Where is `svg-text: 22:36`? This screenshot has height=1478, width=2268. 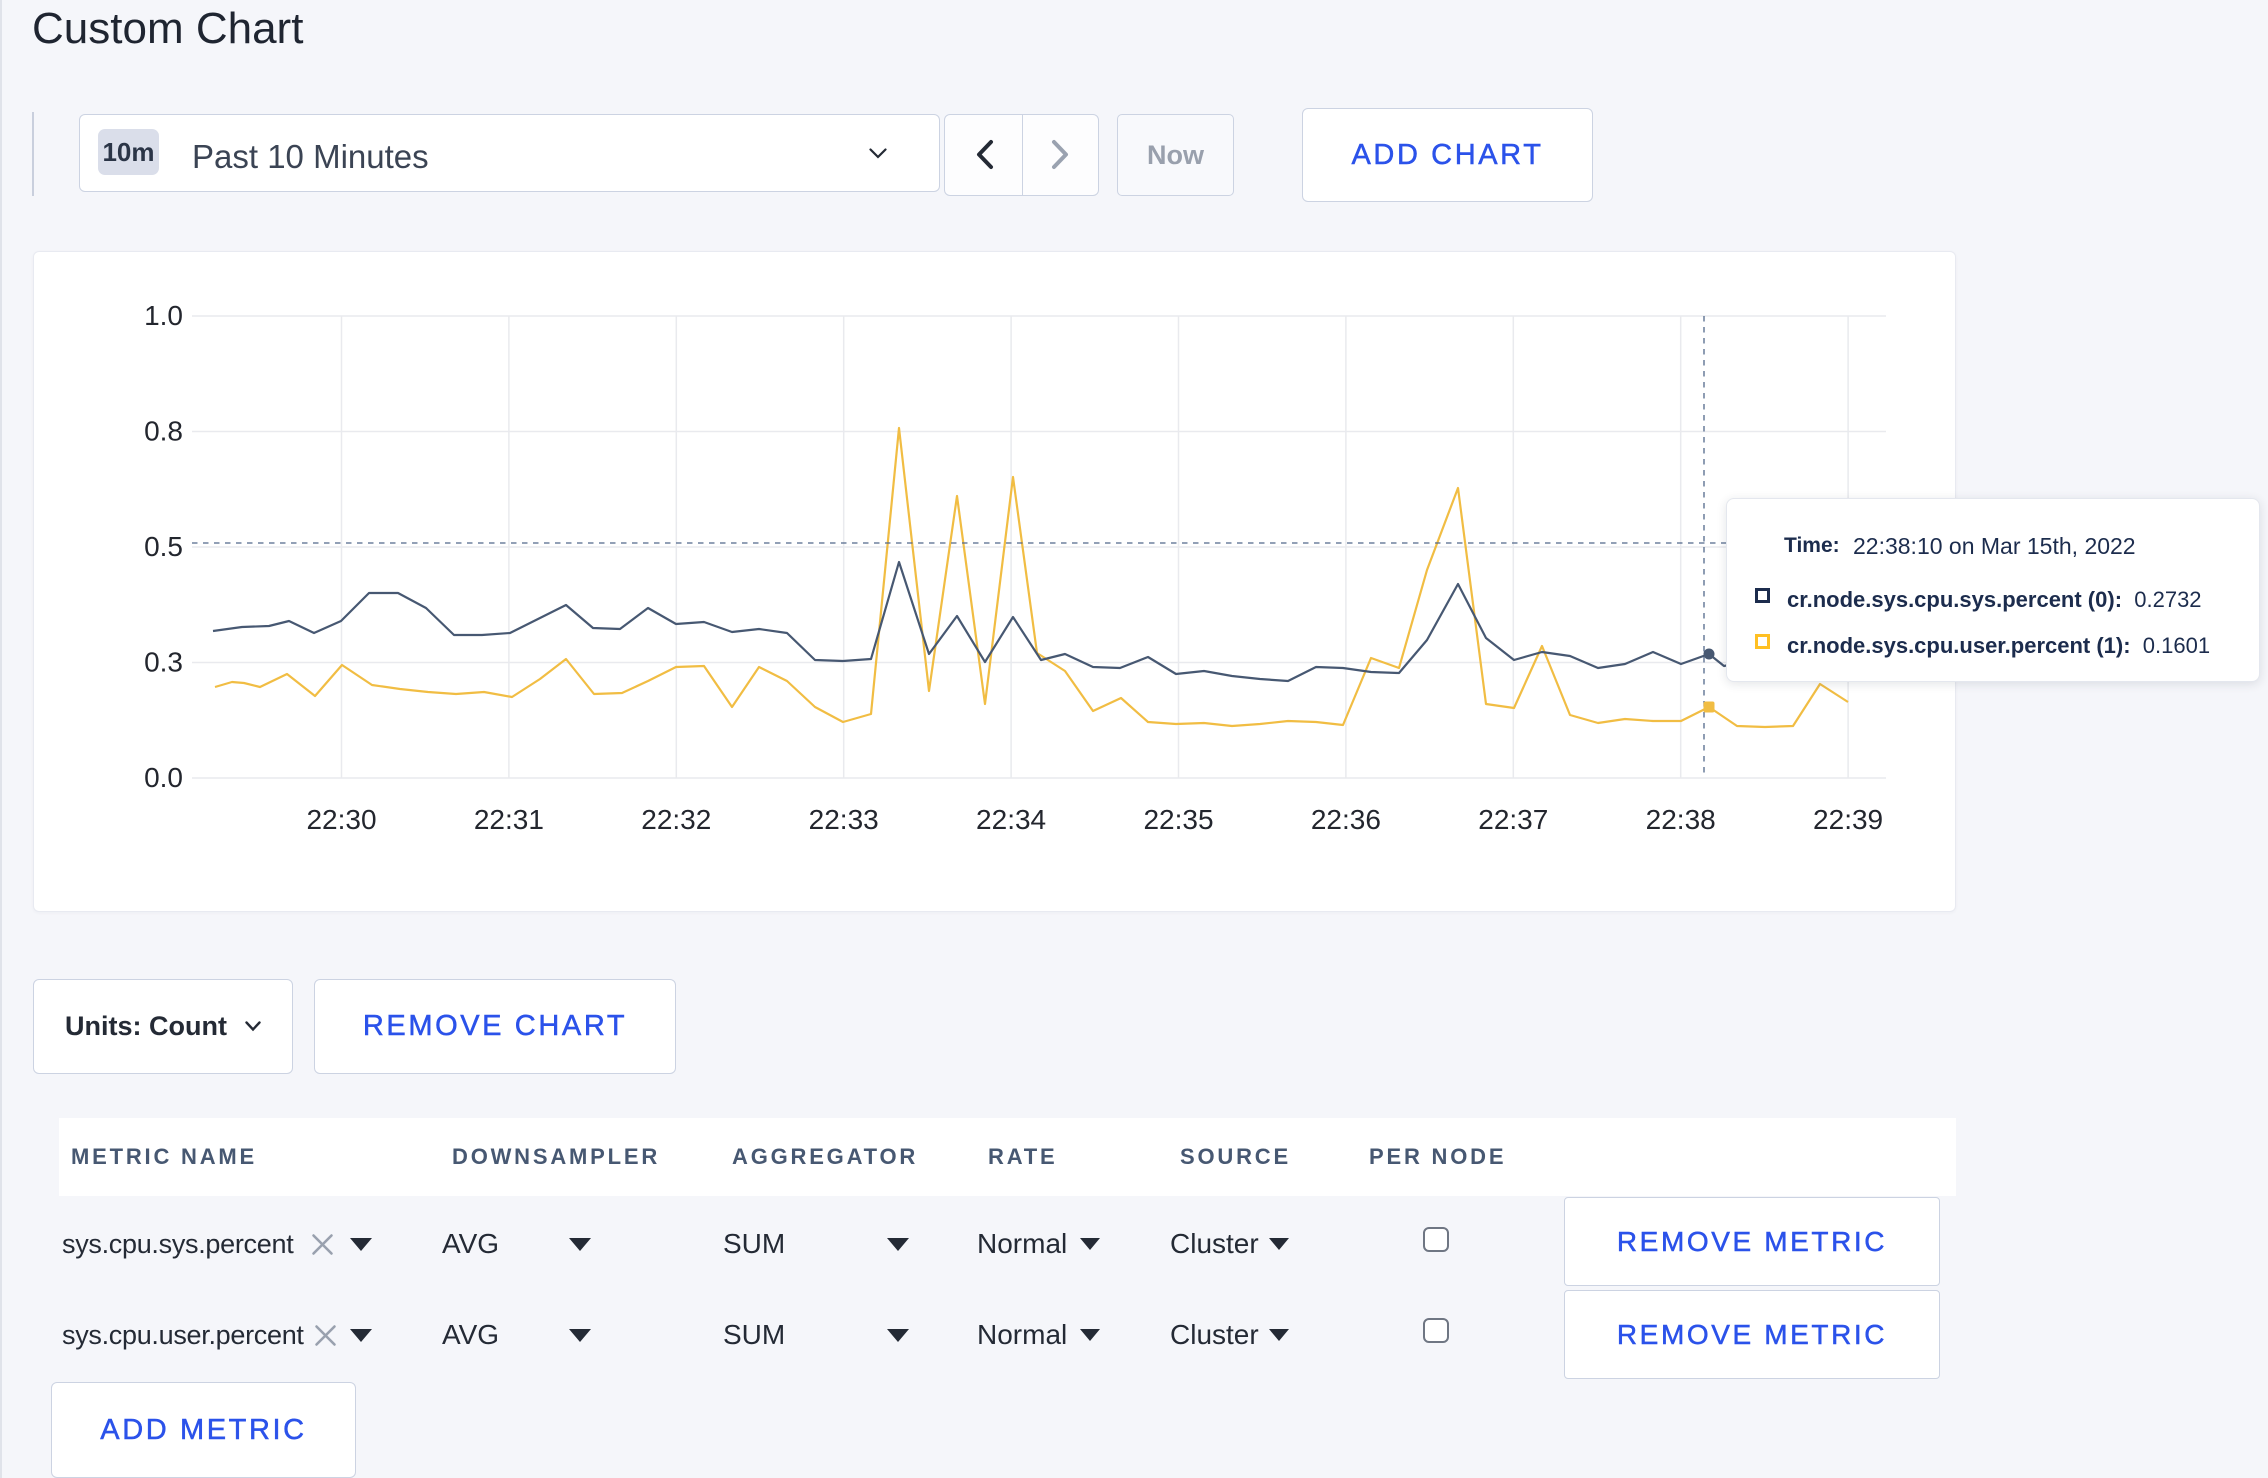
svg-text: 22:36 is located at coordinates (1346, 819).